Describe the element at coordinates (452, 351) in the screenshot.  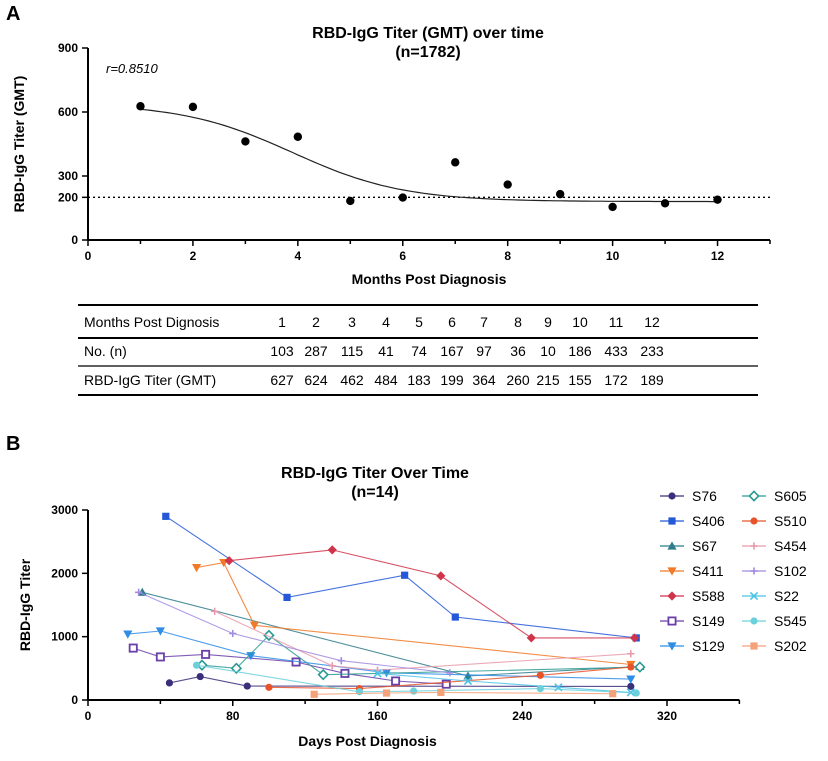
I see `table-cell: 167` at that location.